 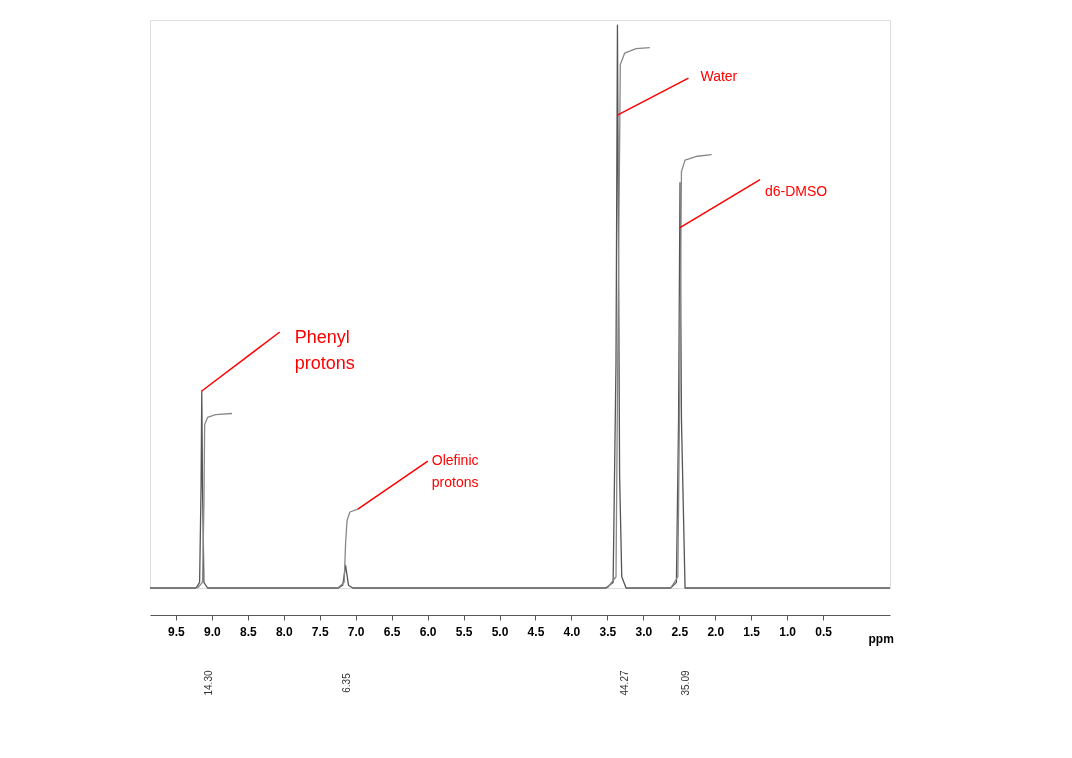 I want to click on x-tick-label: 1.5, so click(x=752, y=631).